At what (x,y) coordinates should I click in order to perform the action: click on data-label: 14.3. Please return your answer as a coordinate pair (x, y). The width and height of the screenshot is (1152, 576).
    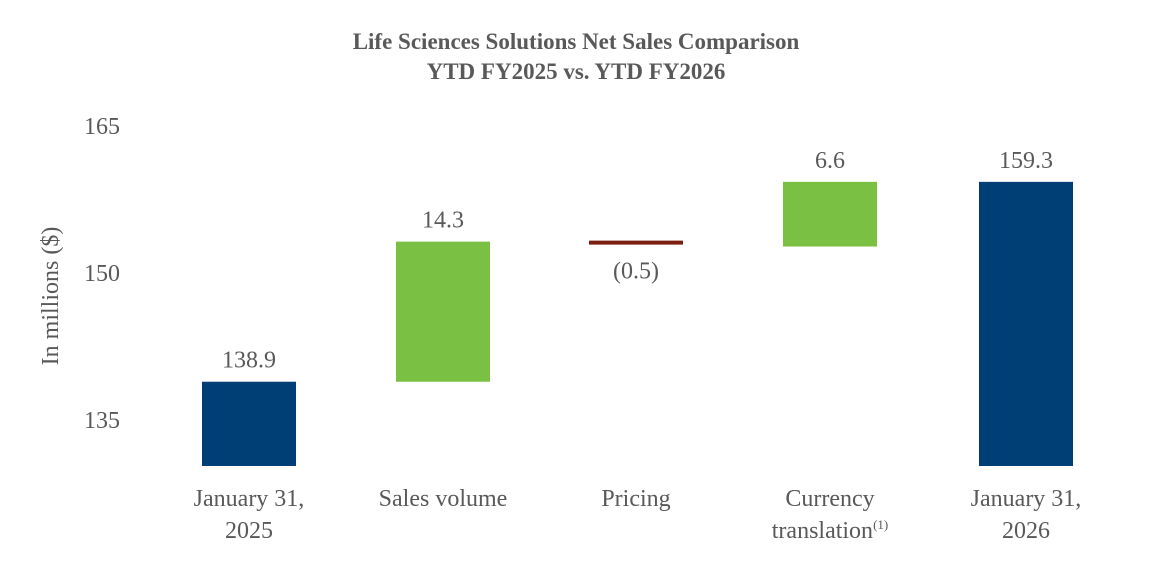
    Looking at the image, I should click on (443, 221).